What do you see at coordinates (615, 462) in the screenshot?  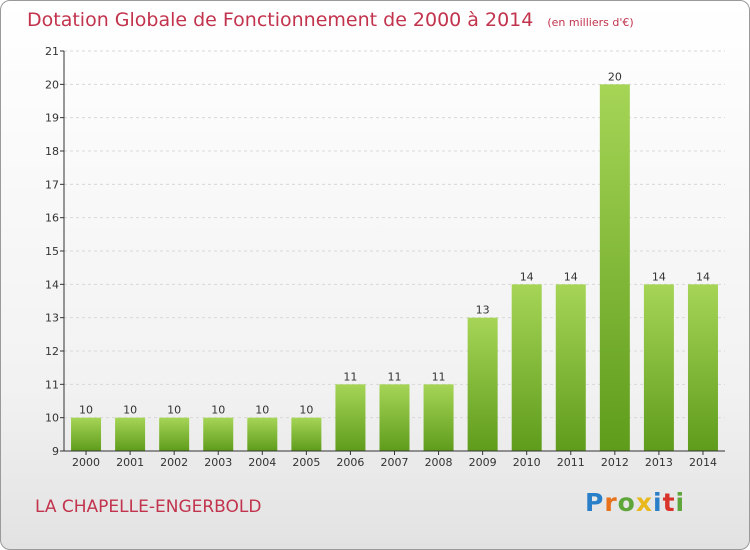 I see `x-tick-label: 2012` at bounding box center [615, 462].